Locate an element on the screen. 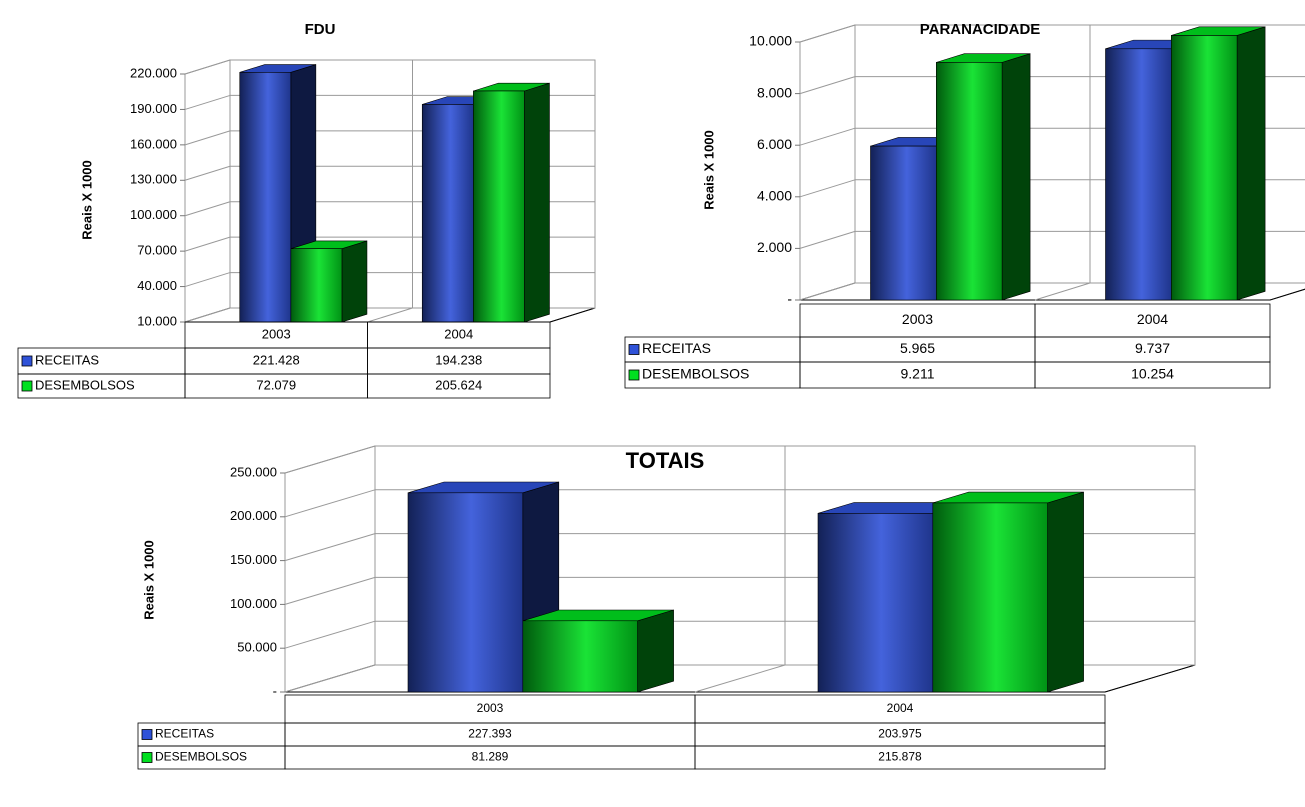 The image size is (1305, 807). y-tick-label: 70.000 is located at coordinates (157, 250).